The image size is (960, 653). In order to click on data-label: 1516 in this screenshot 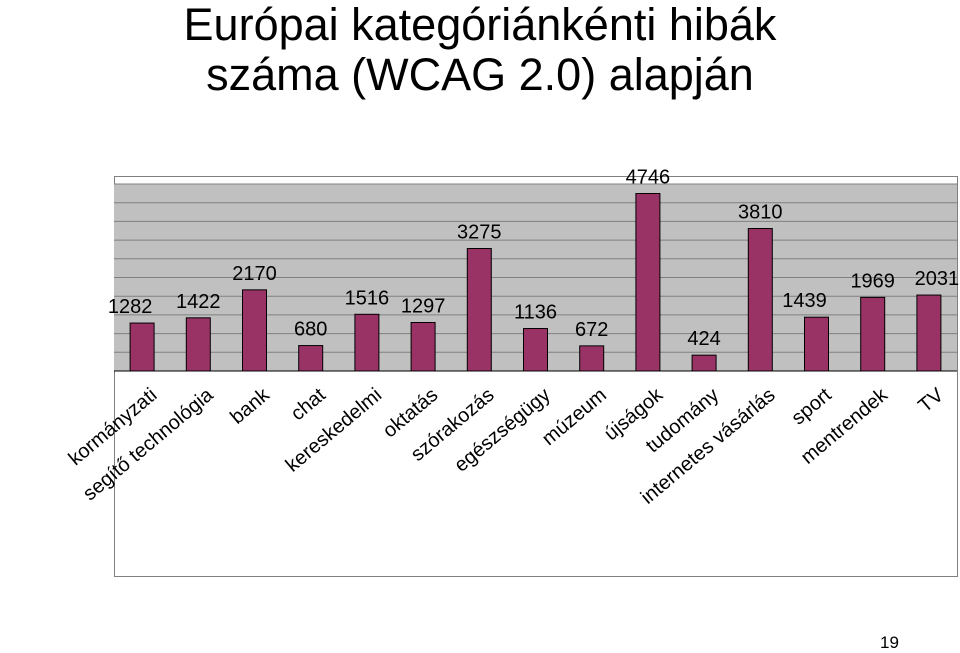, I will do `click(367, 298)`.